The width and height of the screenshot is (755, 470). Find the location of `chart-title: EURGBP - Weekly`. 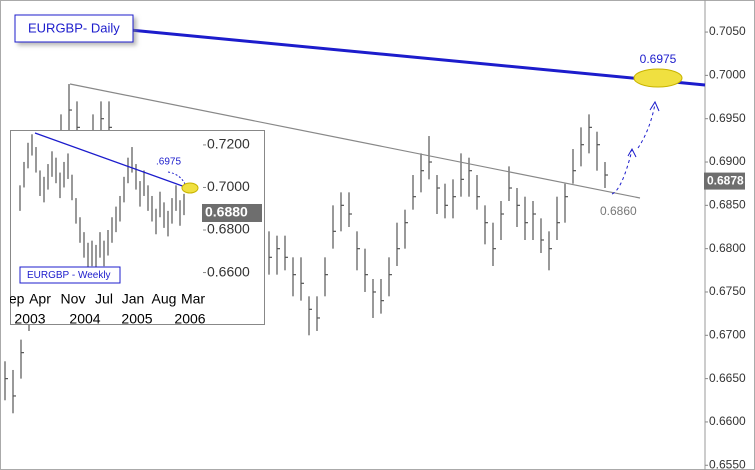

chart-title: EURGBP - Weekly is located at coordinates (69, 275).